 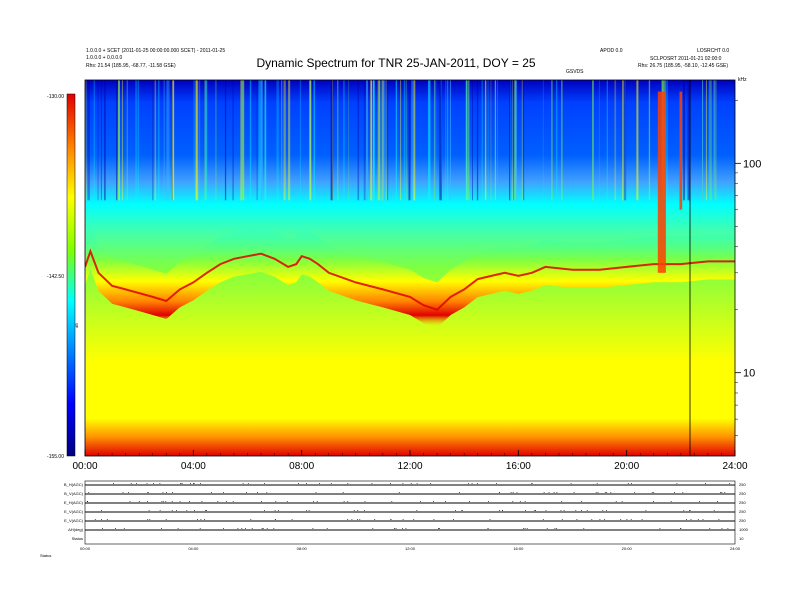 I want to click on aux-panel-label: E_H(AGC), so click(x=74, y=502).